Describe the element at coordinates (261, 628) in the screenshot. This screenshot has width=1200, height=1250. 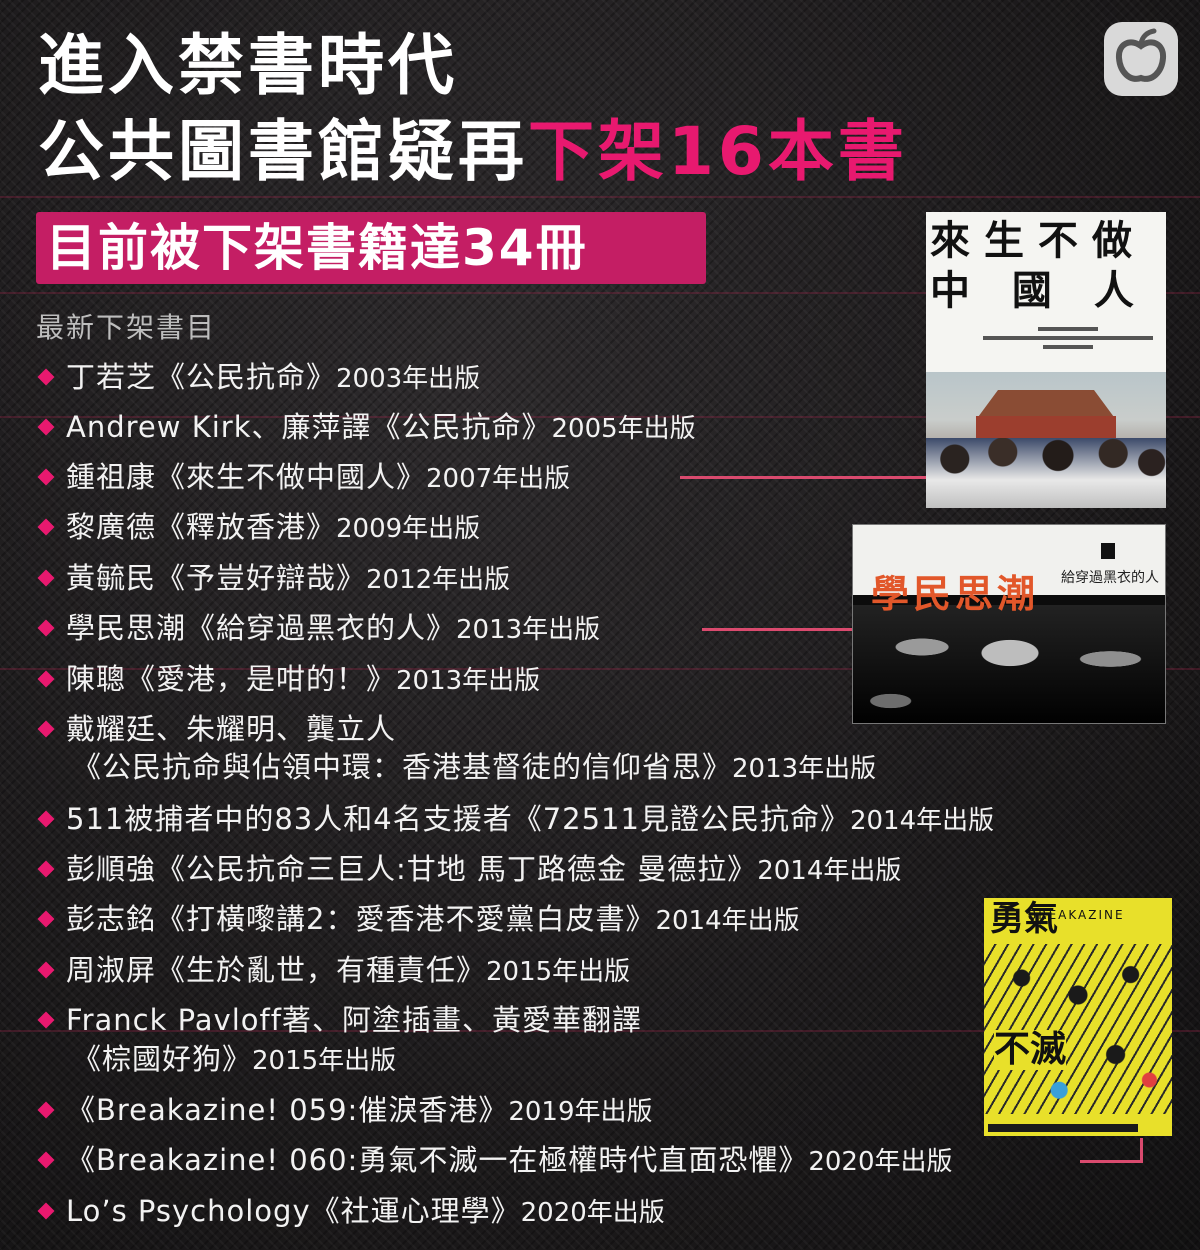
I see `book-title: 學民思潮《給穿過黑衣的人》` at that location.